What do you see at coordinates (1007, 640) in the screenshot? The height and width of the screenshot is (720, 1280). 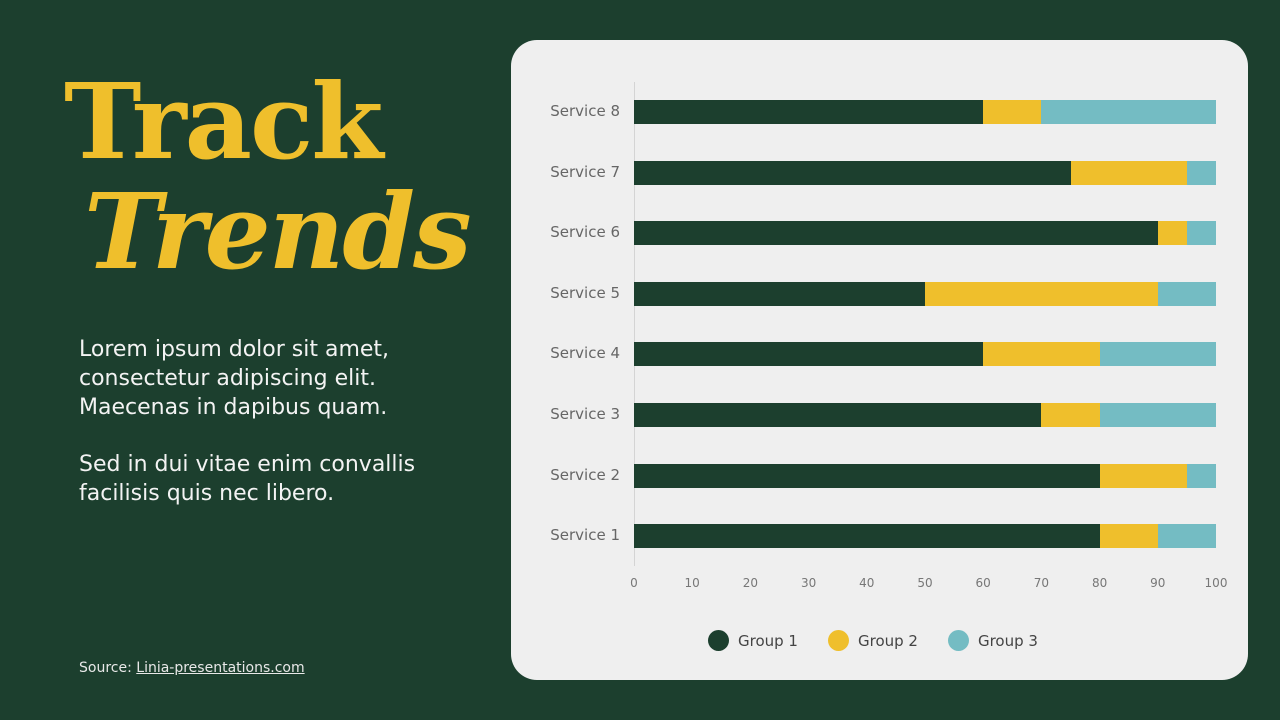 I see `legend-label: Group 3` at bounding box center [1007, 640].